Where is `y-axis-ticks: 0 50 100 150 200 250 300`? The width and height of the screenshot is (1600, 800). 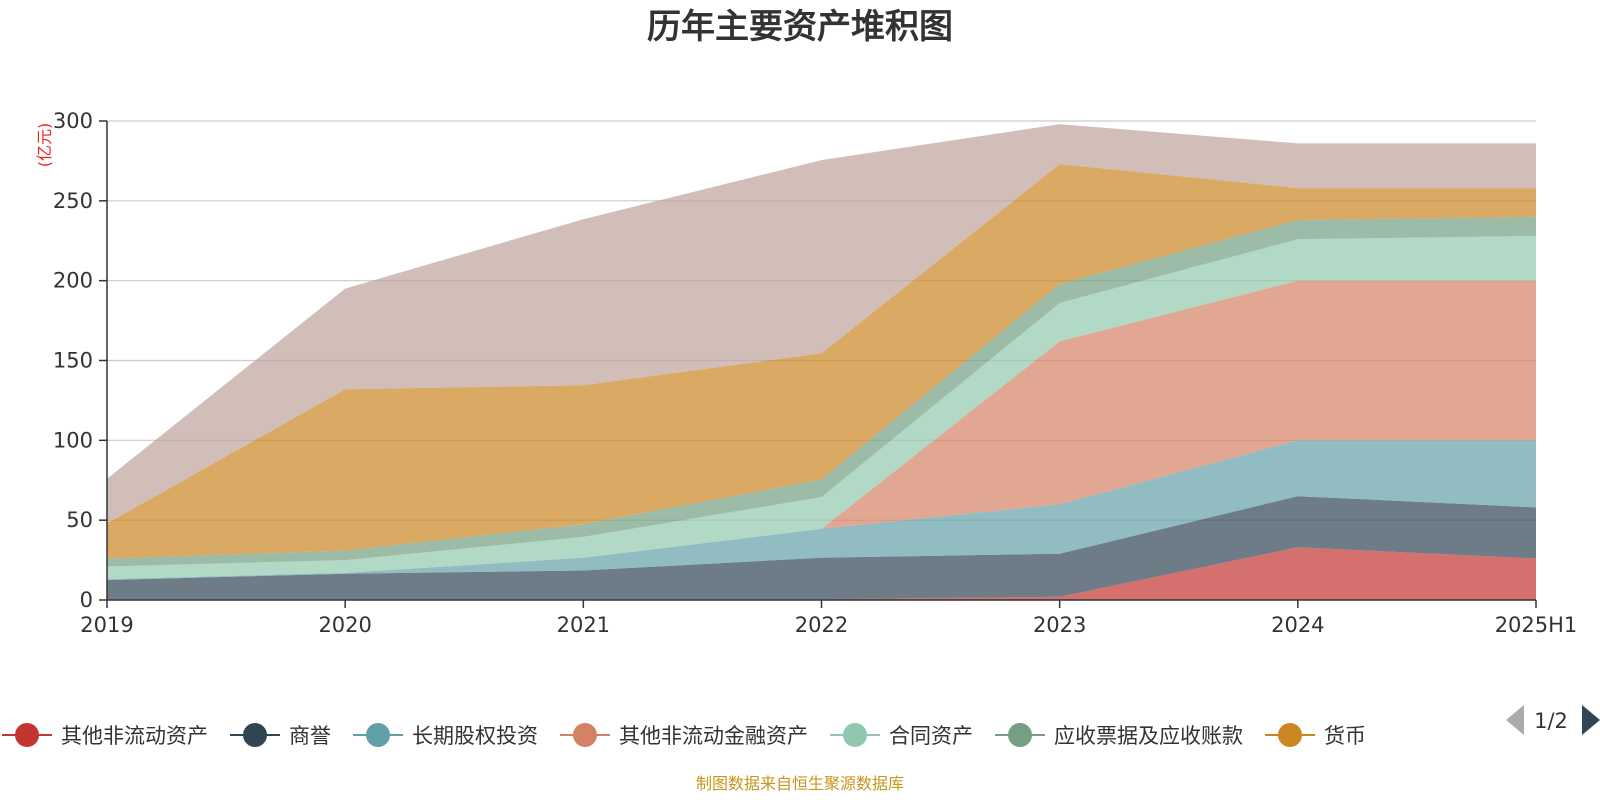 y-axis-ticks: 0 50 100 150 200 250 300 is located at coordinates (80, 360).